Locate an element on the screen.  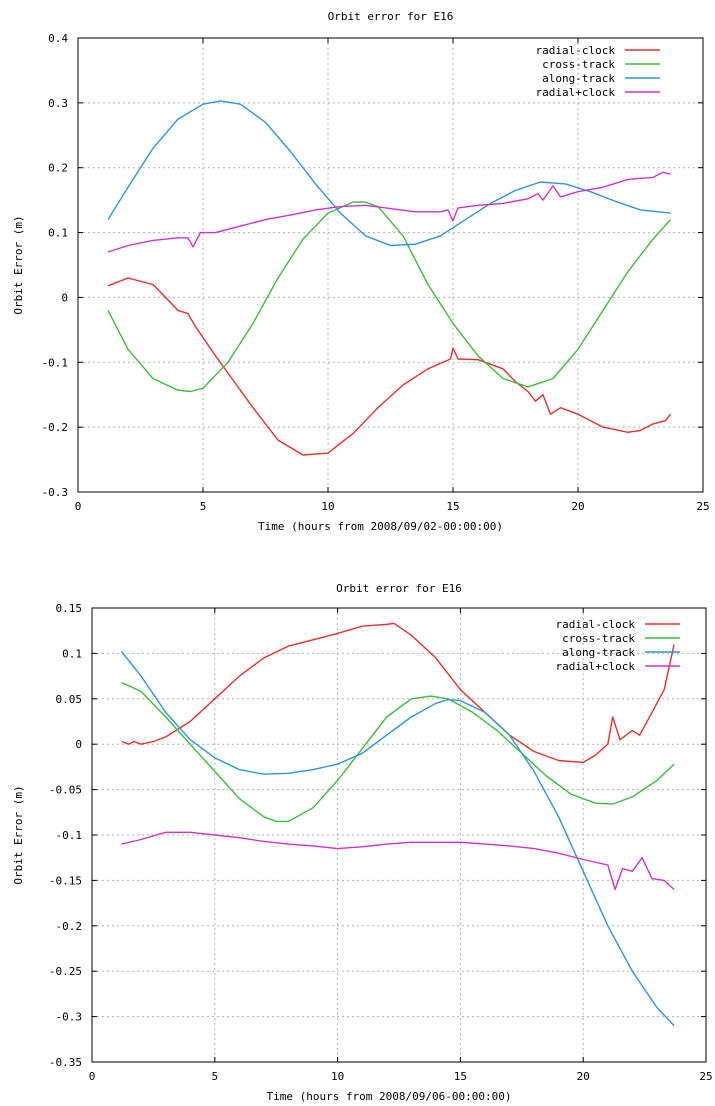
series-line-along-track is located at coordinates (389, 173).